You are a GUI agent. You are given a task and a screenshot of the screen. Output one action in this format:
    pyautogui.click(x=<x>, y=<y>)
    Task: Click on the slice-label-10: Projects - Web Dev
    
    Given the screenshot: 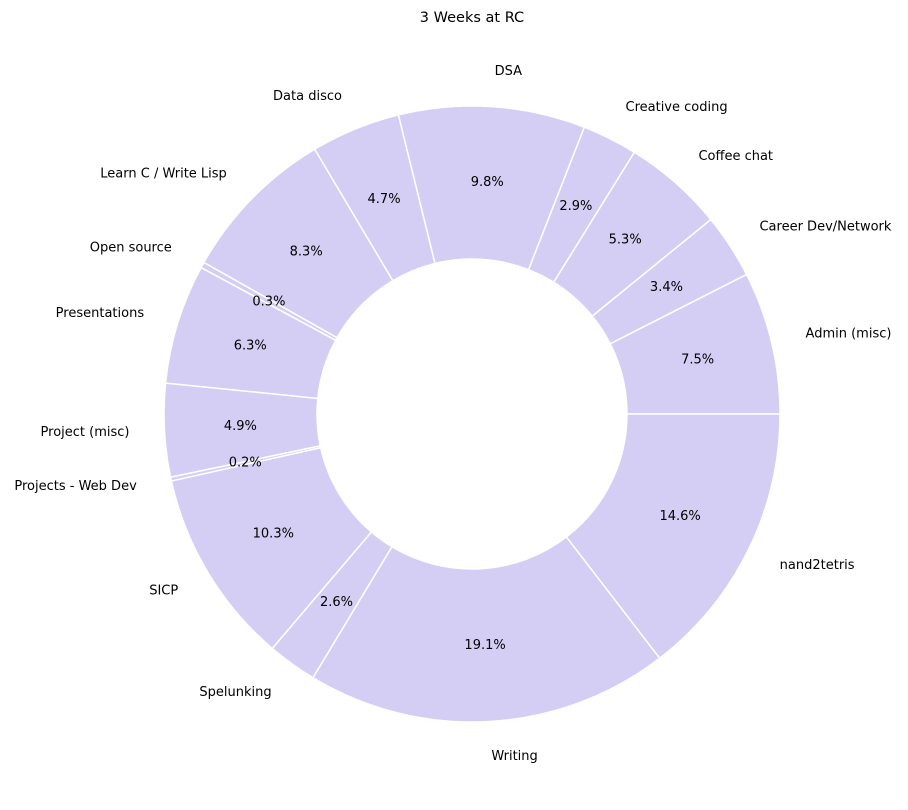 What is the action you would take?
    pyautogui.click(x=75, y=486)
    